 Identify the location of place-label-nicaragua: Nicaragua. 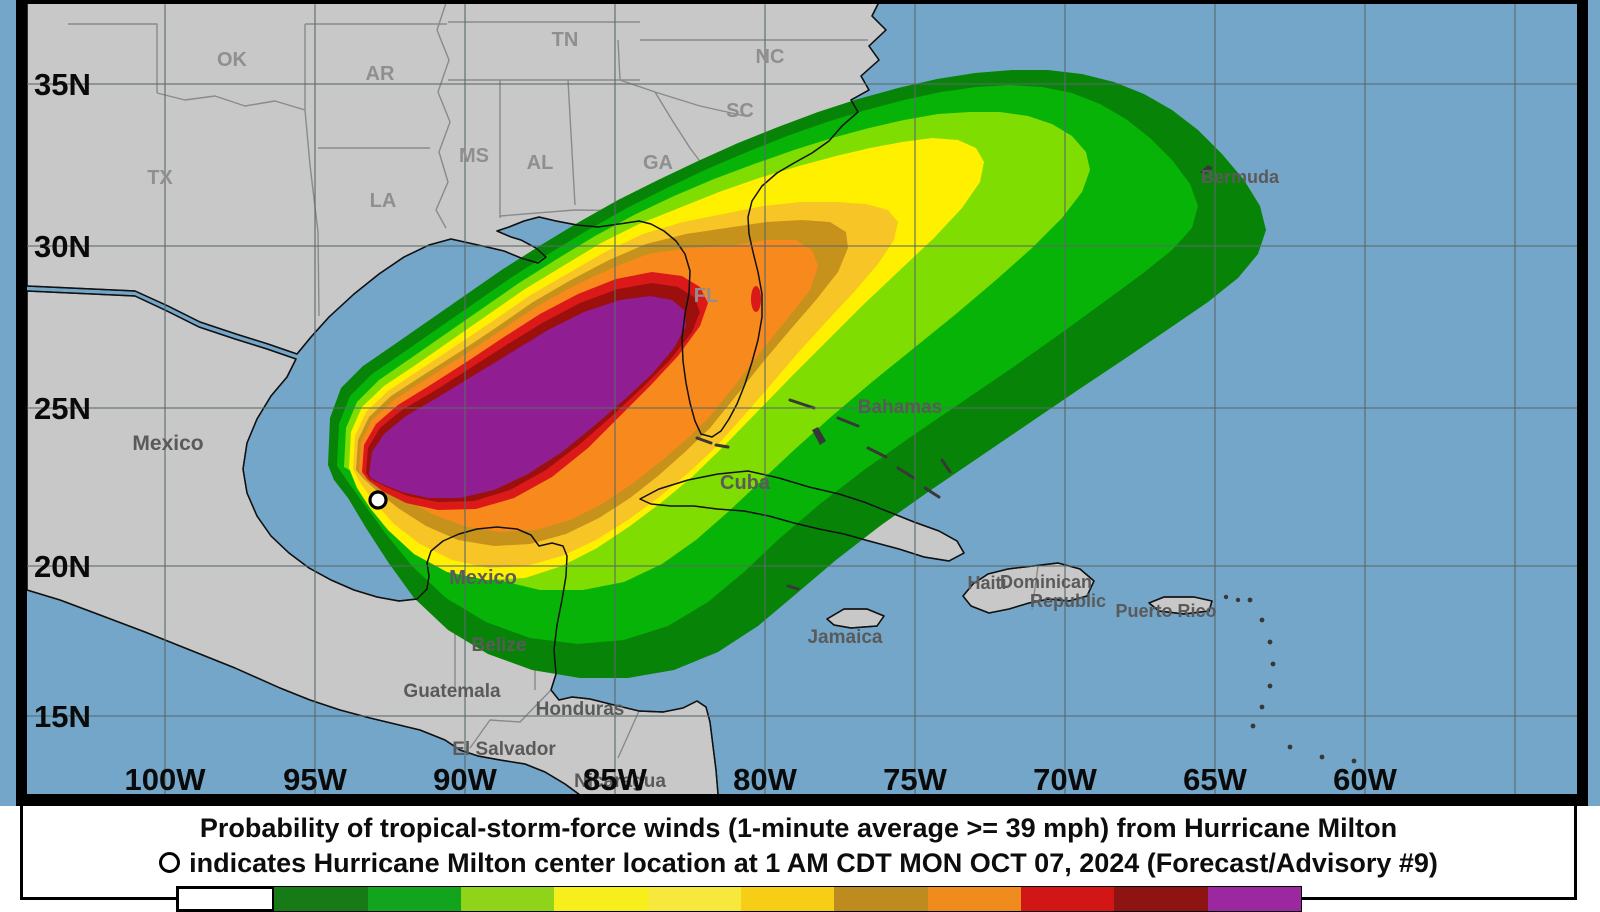
(620, 781).